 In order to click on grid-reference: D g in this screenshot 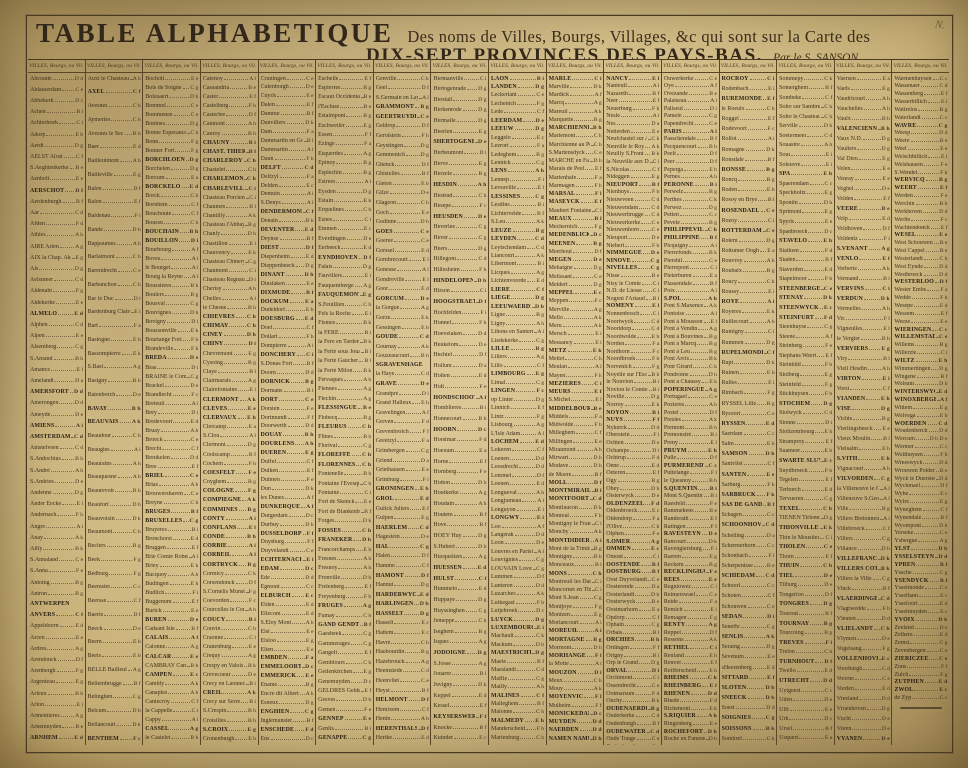, I will do `click(540, 619)`.